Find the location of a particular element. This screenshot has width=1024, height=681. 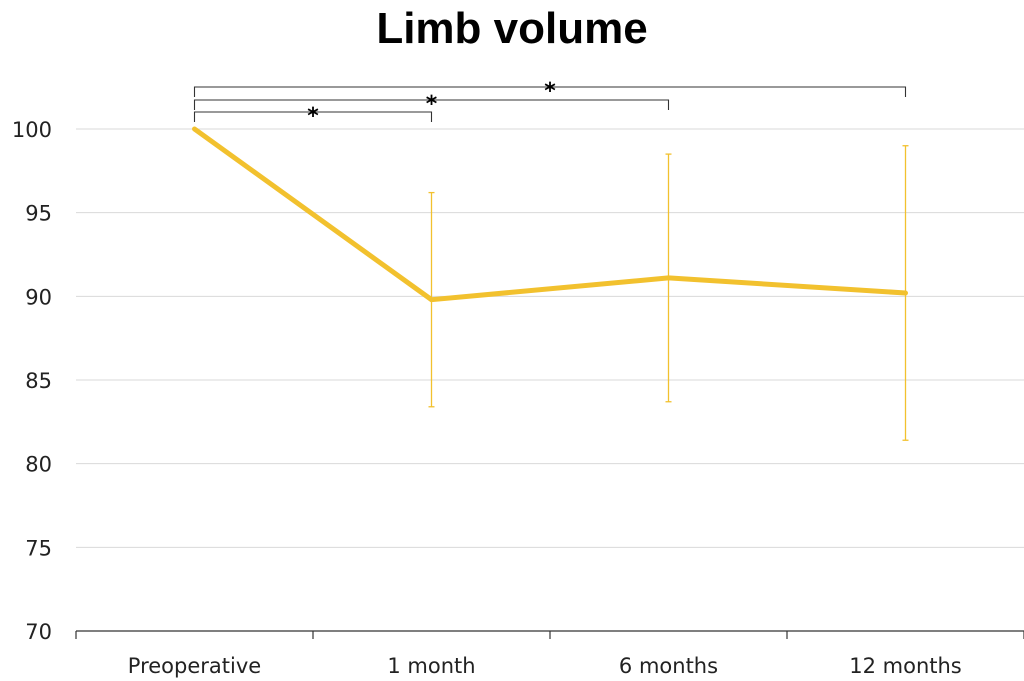

y-tick-label: 75 is located at coordinates (38, 548).